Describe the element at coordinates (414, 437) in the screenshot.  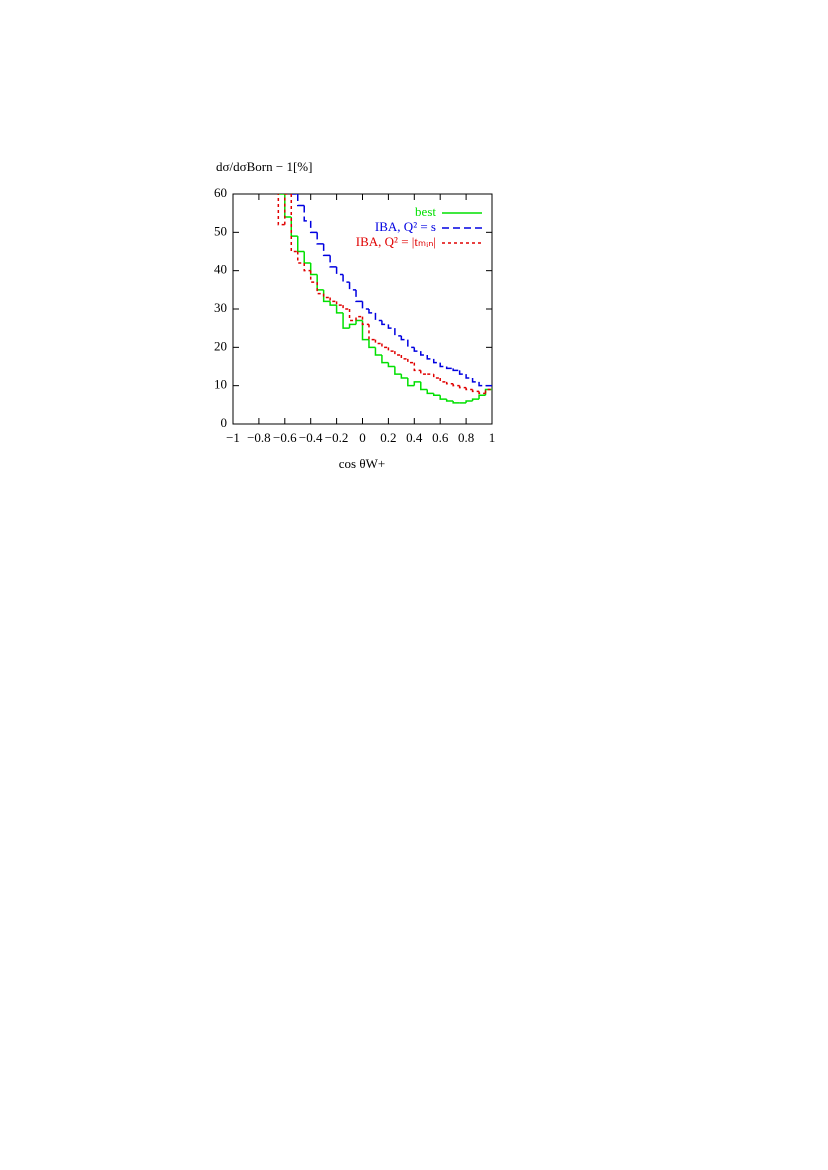
I see `x-tick-label: 0.4` at that location.